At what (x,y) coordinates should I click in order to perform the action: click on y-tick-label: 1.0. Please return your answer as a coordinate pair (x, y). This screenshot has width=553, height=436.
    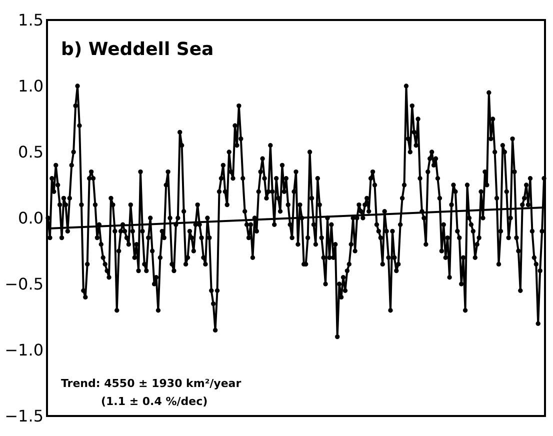
    Looking at the image, I should click on (31, 86).